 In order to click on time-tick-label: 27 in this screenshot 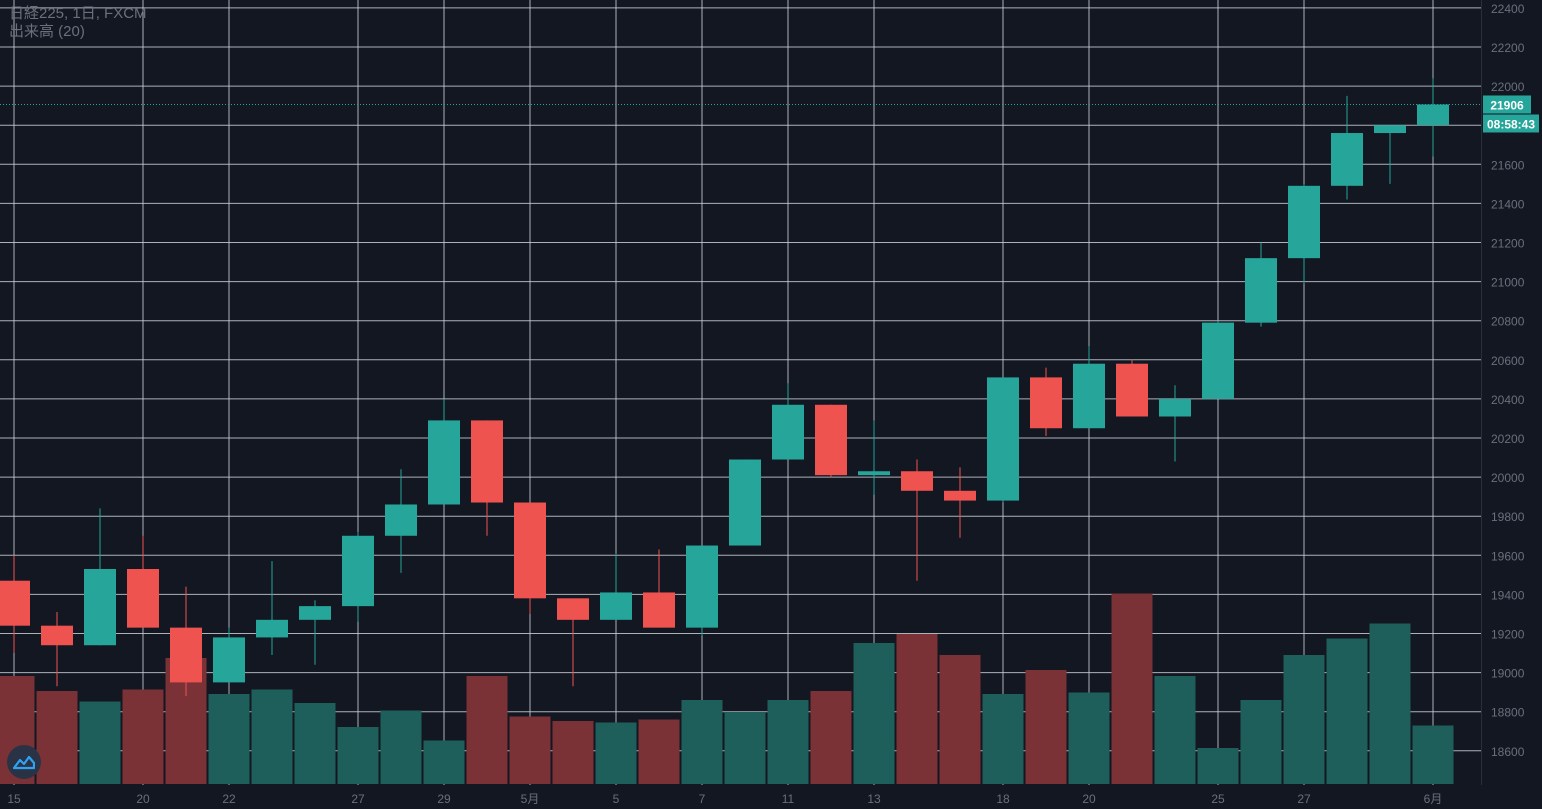, I will do `click(1304, 799)`.